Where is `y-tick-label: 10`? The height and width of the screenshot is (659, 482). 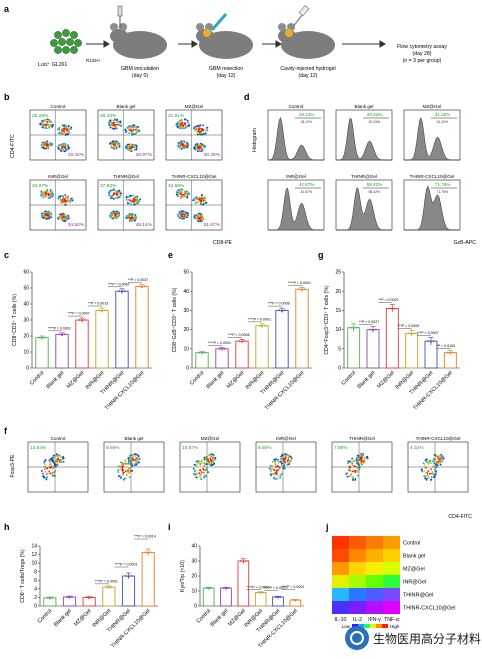
y-tick-label: 10 is located at coordinates (194, 592).